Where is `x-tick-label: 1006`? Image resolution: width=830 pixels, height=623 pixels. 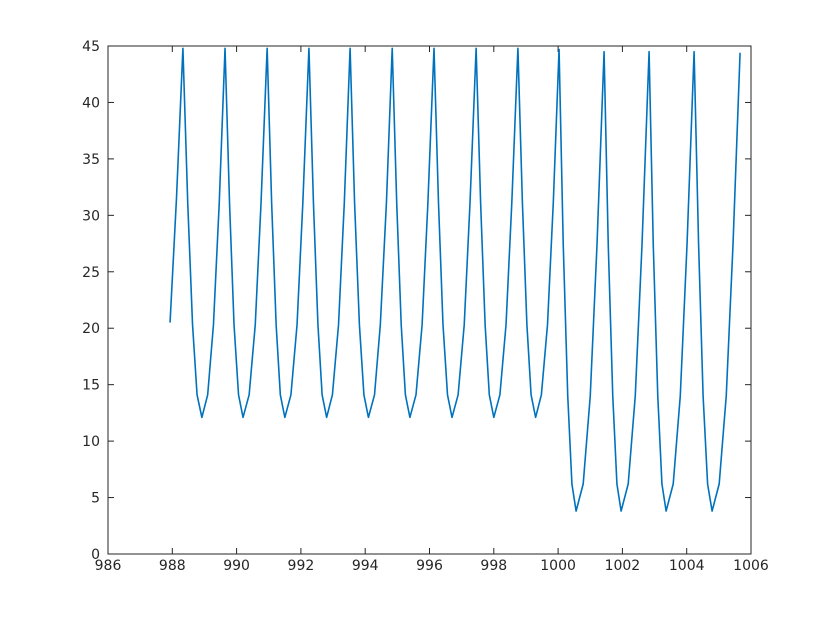
x-tick-label: 1006 is located at coordinates (751, 566).